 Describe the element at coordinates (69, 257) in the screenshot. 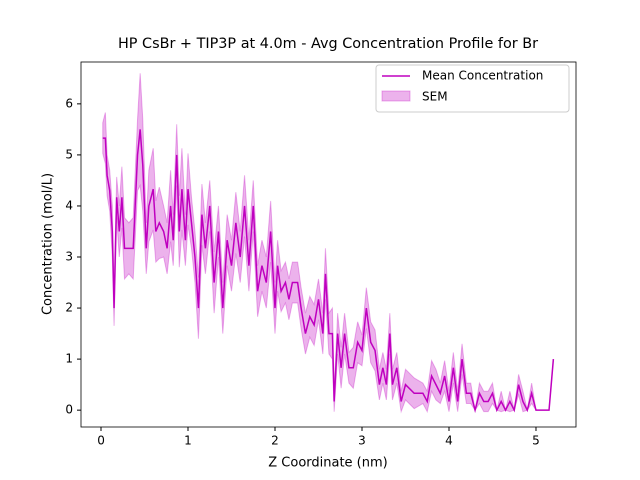

I see `y-tick-label: 3` at that location.